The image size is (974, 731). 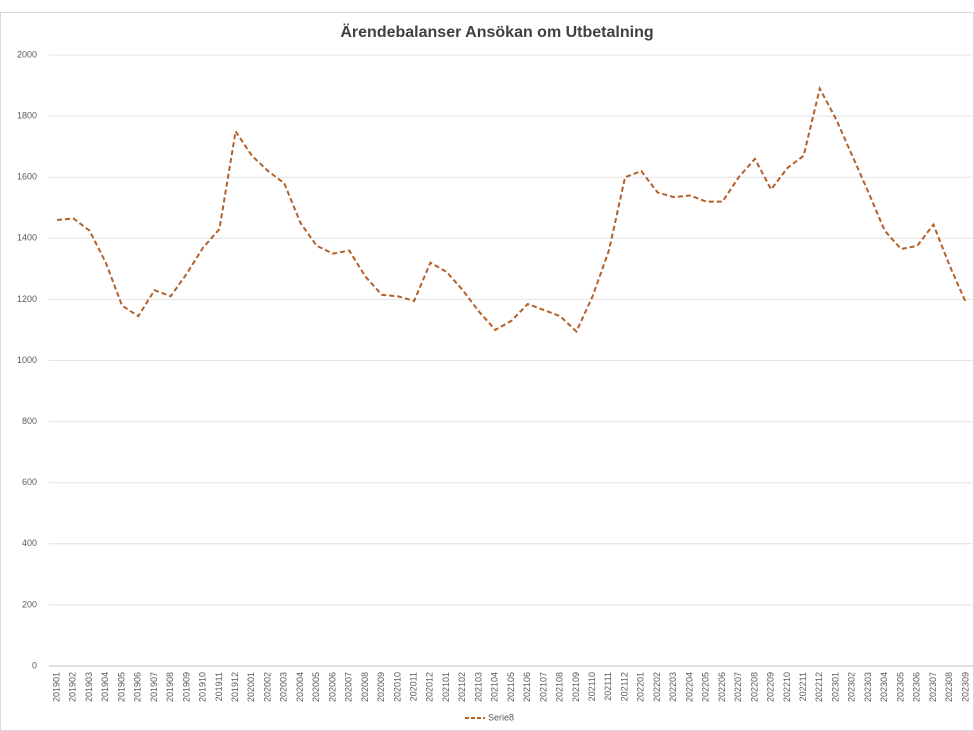 I want to click on x-tick-label: 202306, so click(x=917, y=687).